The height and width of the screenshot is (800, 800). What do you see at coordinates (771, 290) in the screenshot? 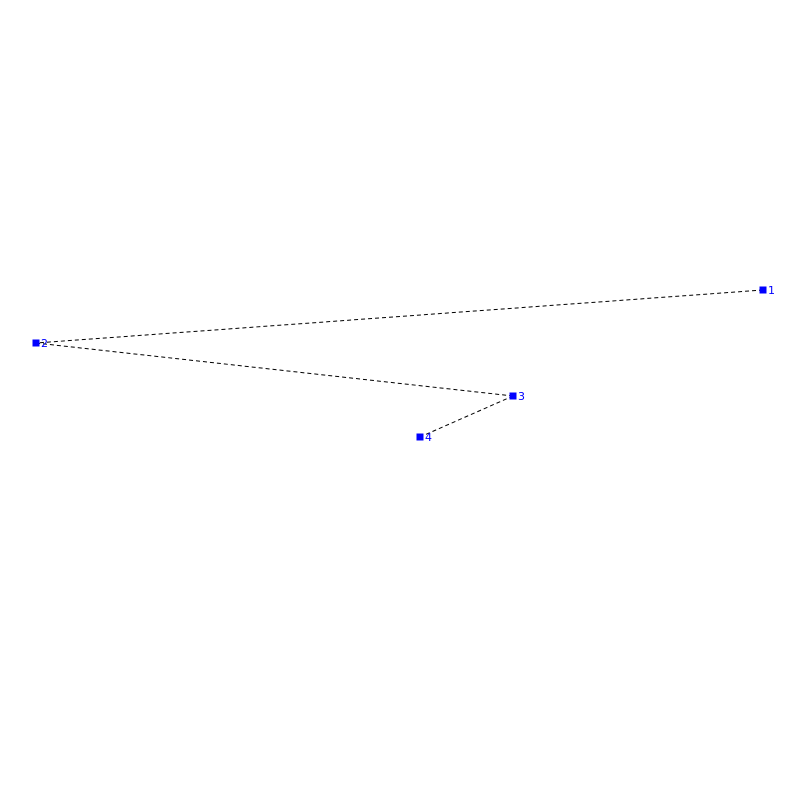
I see `node-label: 1` at bounding box center [771, 290].